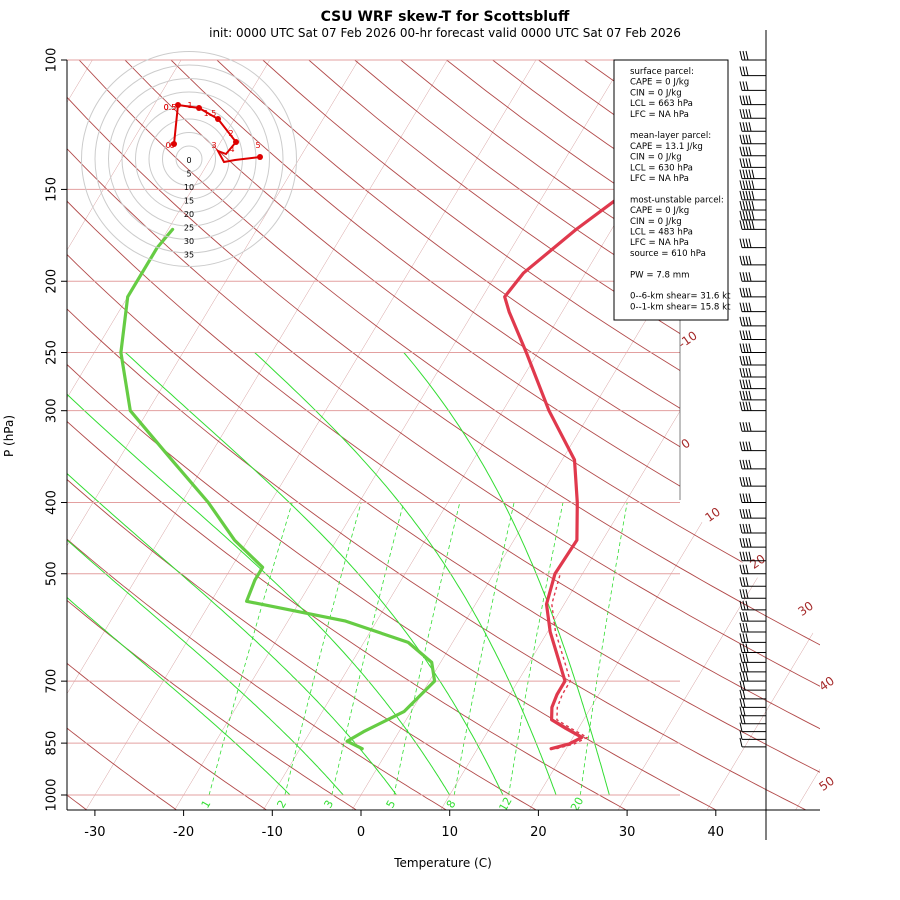 This screenshot has width=900, height=900. What do you see at coordinates (570, 661) in the screenshot?
I see `virtual-temperature-profile` at bounding box center [570, 661].